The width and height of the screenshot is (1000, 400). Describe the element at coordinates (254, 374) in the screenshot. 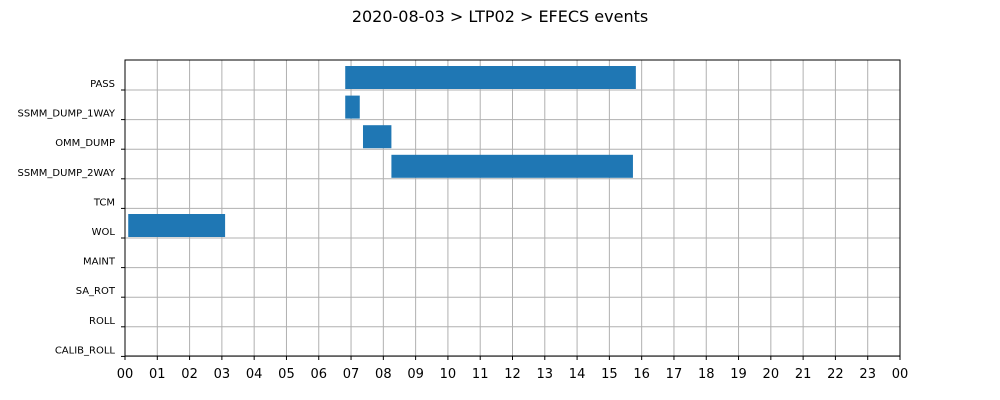

I see `x-tick-label: 04` at that location.